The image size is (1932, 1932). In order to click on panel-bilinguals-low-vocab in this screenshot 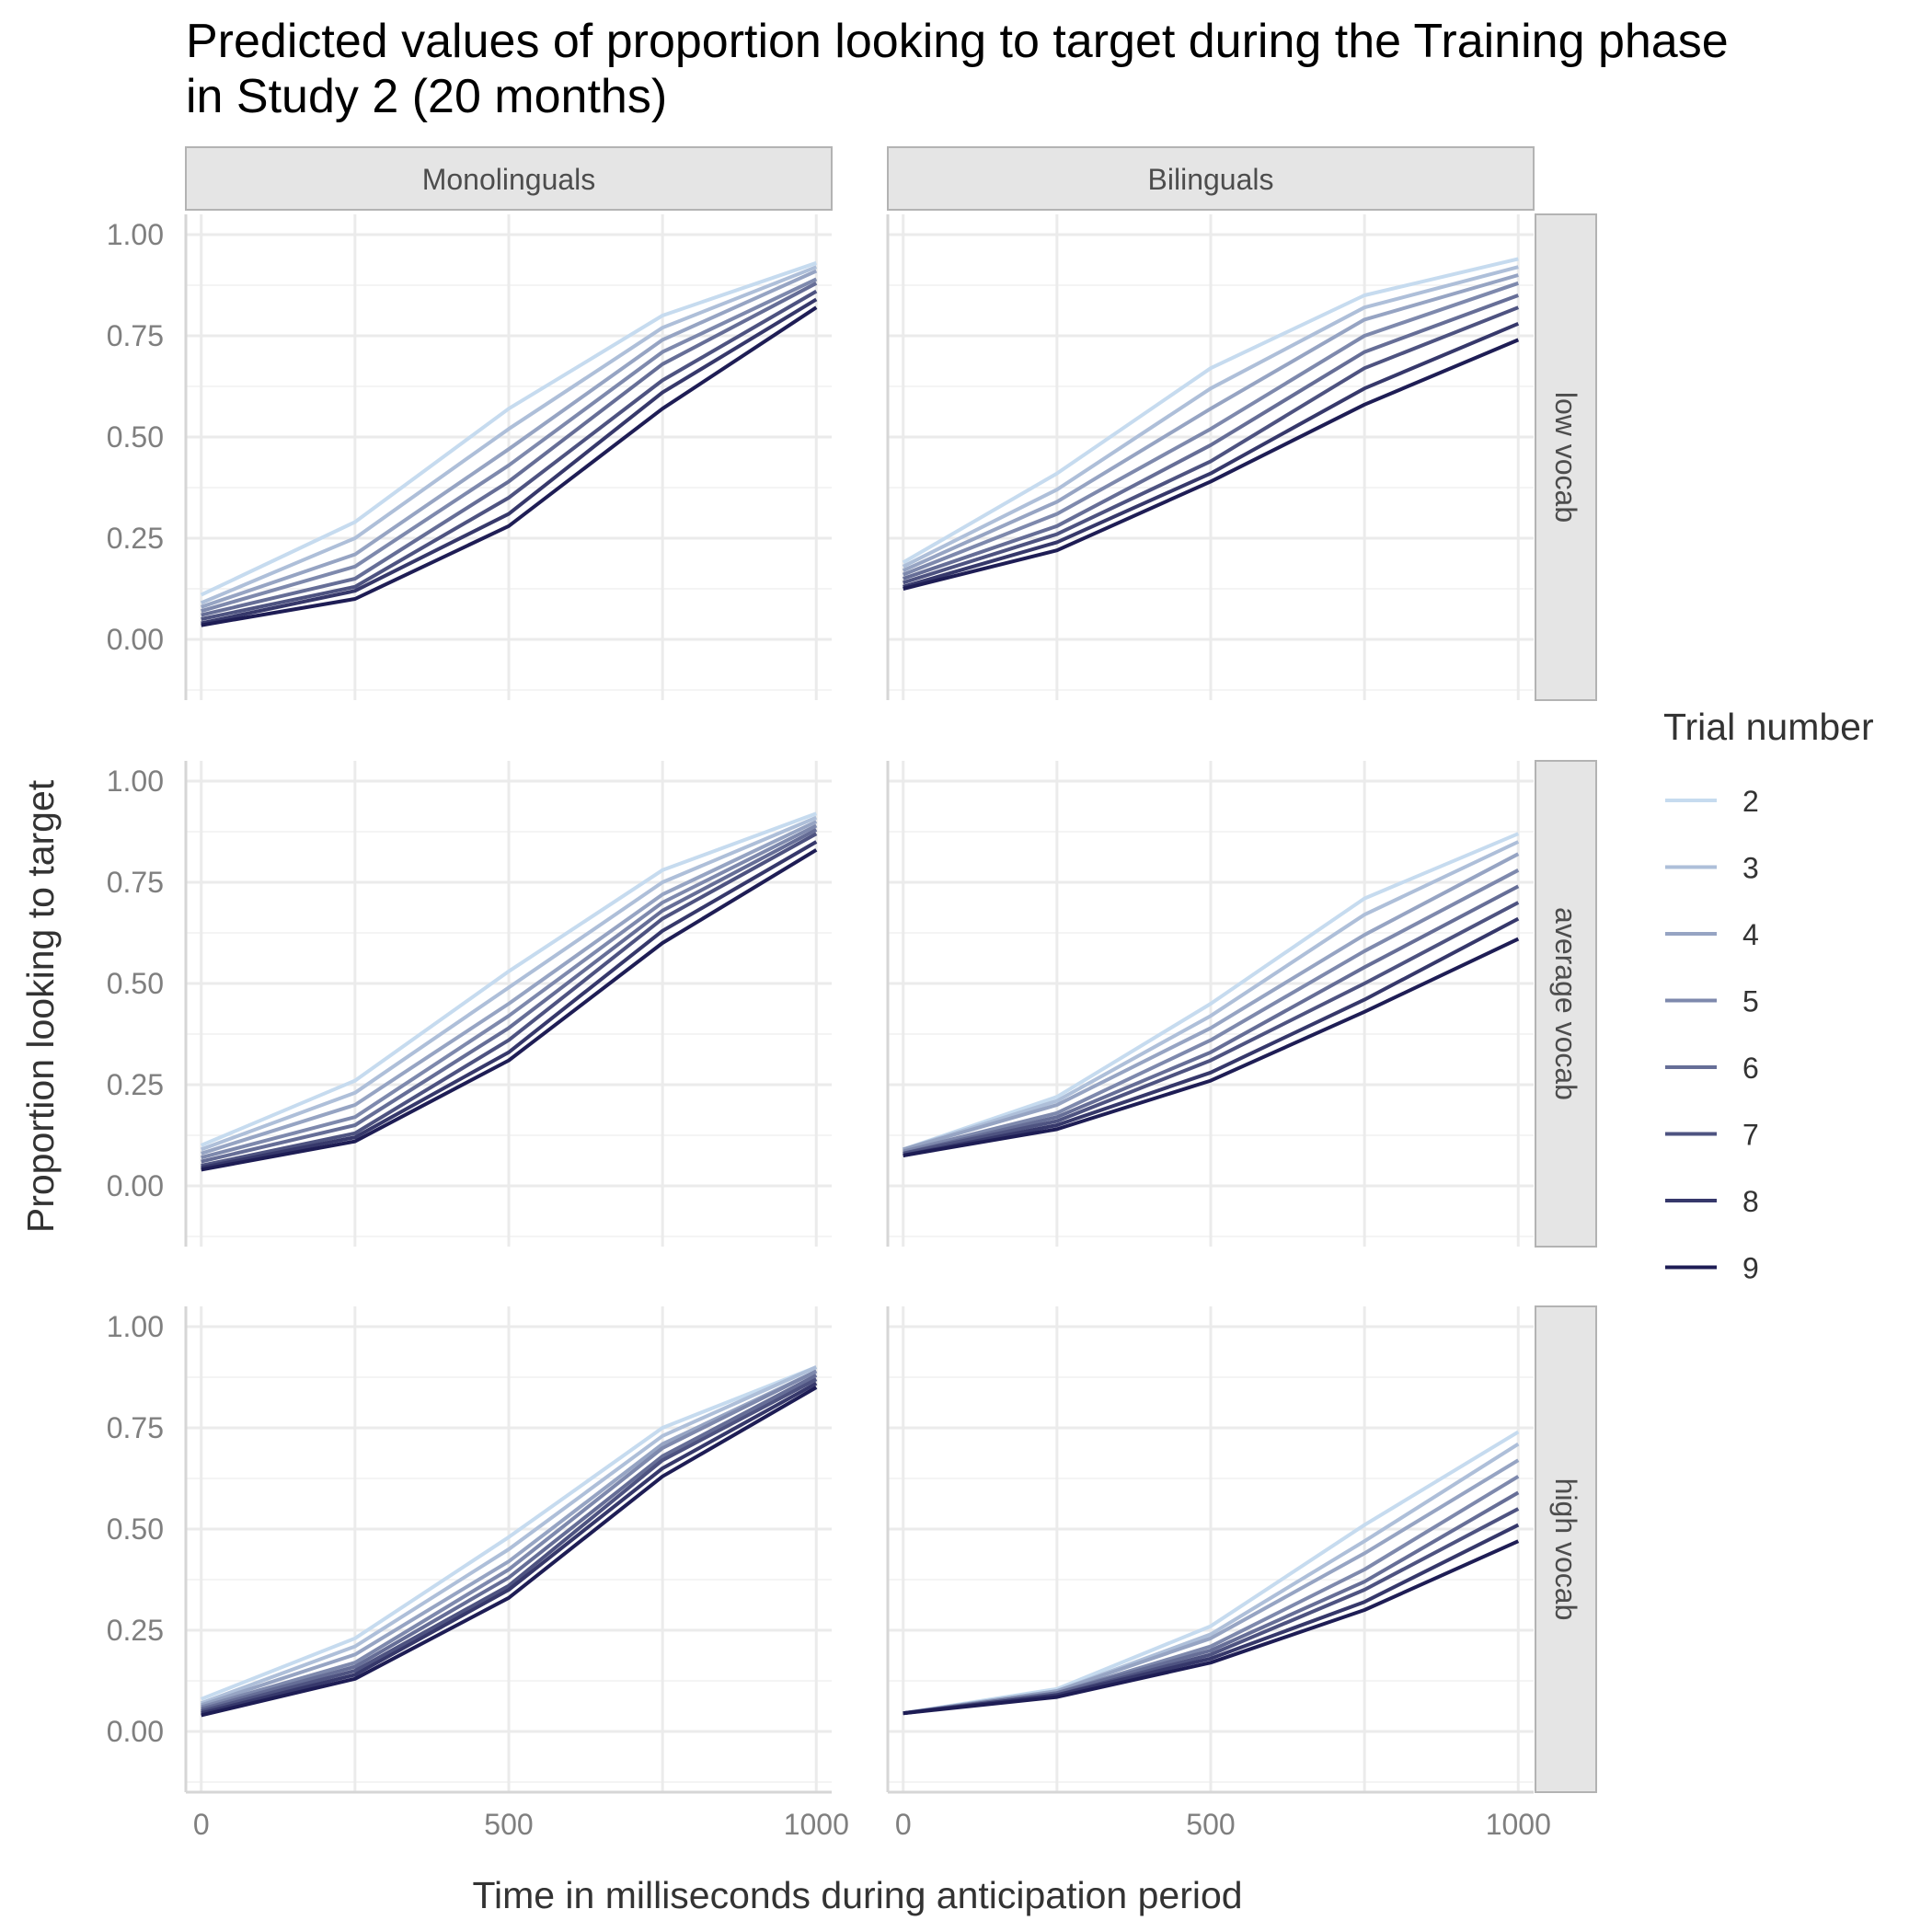, I will do `click(1210, 457)`.